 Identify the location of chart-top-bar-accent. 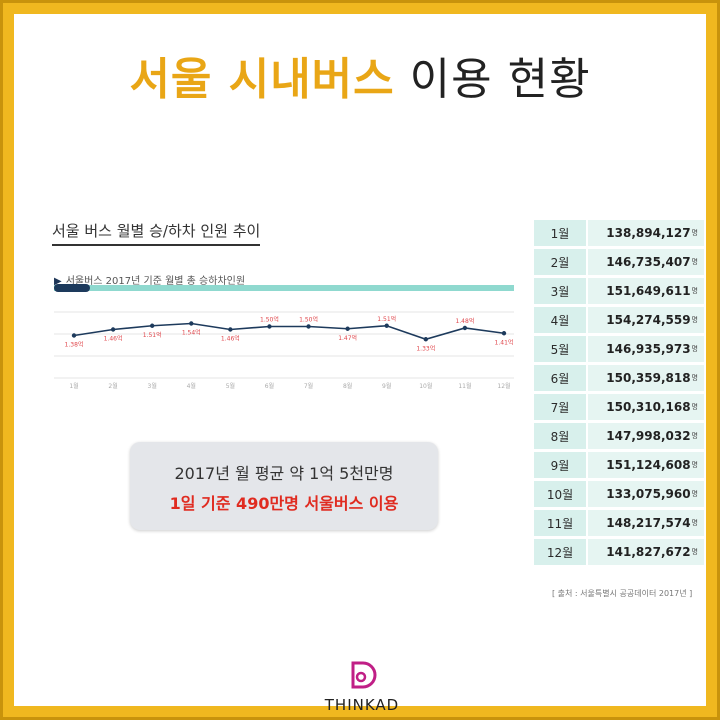
(72, 288).